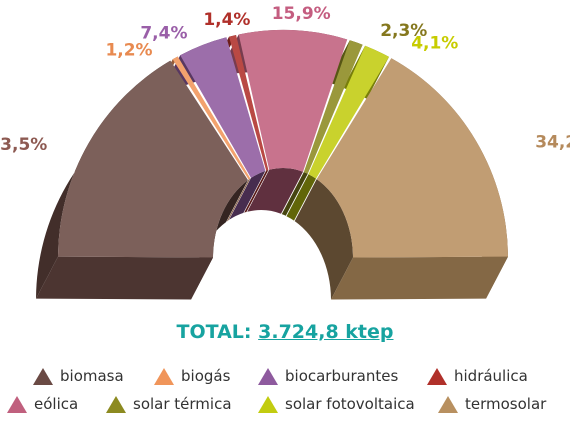 Image resolution: width=570 pixels, height=425 pixels. Describe the element at coordinates (491, 376) in the screenshot. I see `legend-label: hidráulica` at that location.